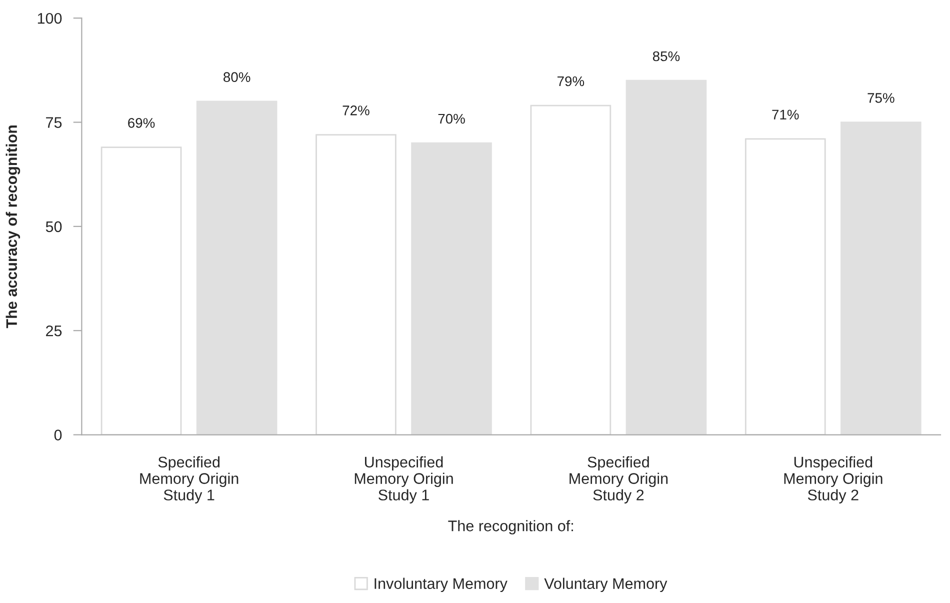 The image size is (950, 603). Describe the element at coordinates (141, 123) in the screenshot. I see `data-label: 69%` at that location.